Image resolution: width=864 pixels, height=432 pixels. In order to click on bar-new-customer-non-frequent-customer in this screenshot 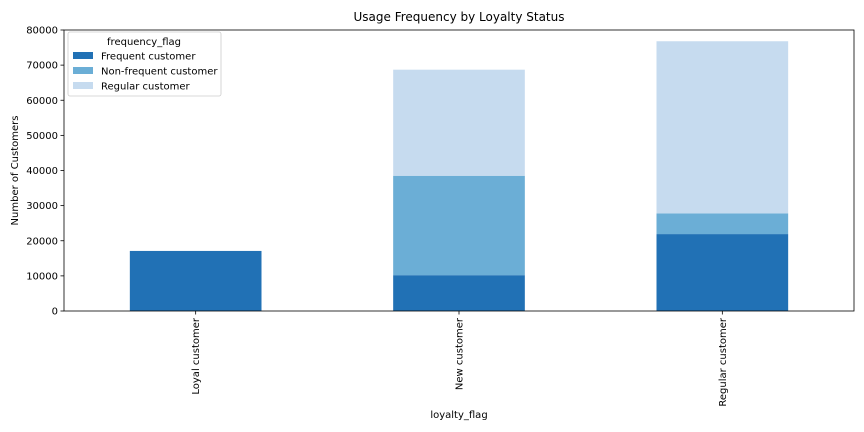, I will do `click(459, 225)`.